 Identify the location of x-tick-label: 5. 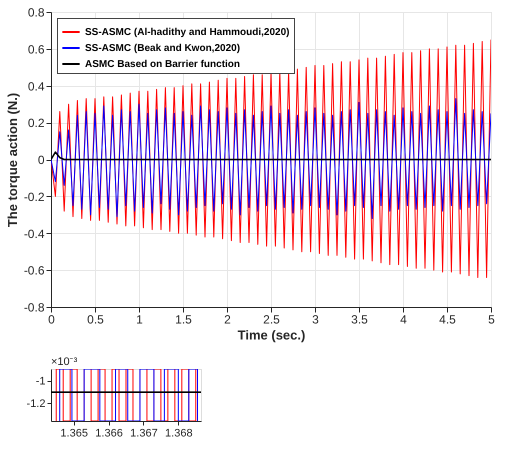
(492, 319).